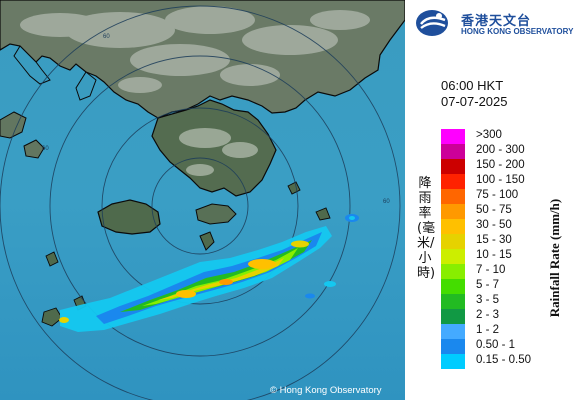 Image resolution: width=577 pixels, height=400 pixels. I want to click on legend-title-en: Rainfall Rate (mm/h), so click(554, 258).